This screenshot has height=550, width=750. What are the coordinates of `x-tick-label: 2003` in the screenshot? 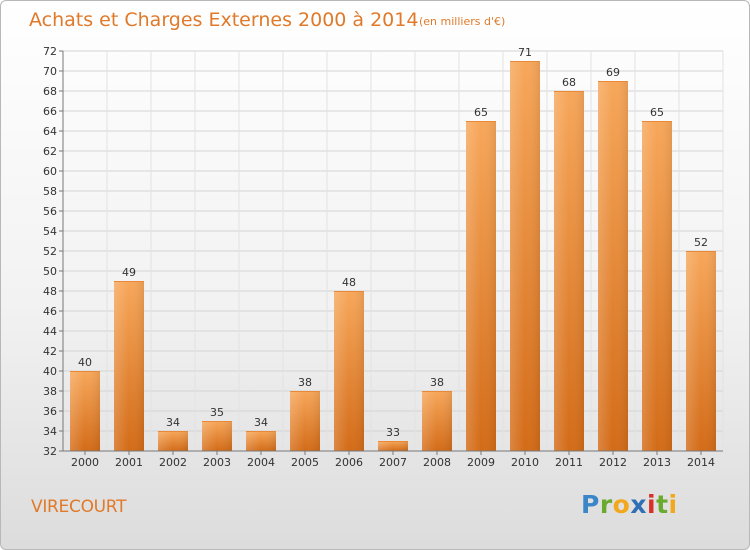 It's located at (217, 462).